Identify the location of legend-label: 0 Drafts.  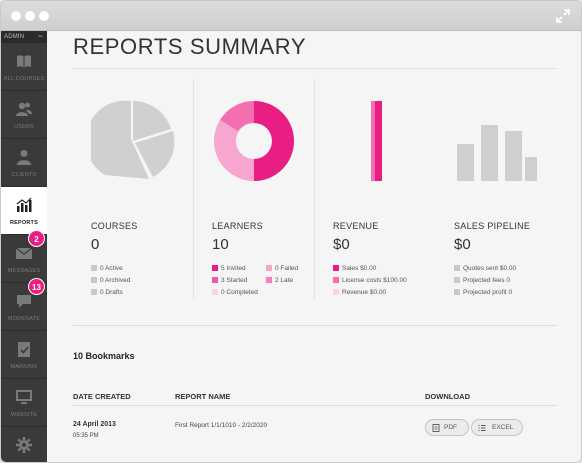
(111, 292).